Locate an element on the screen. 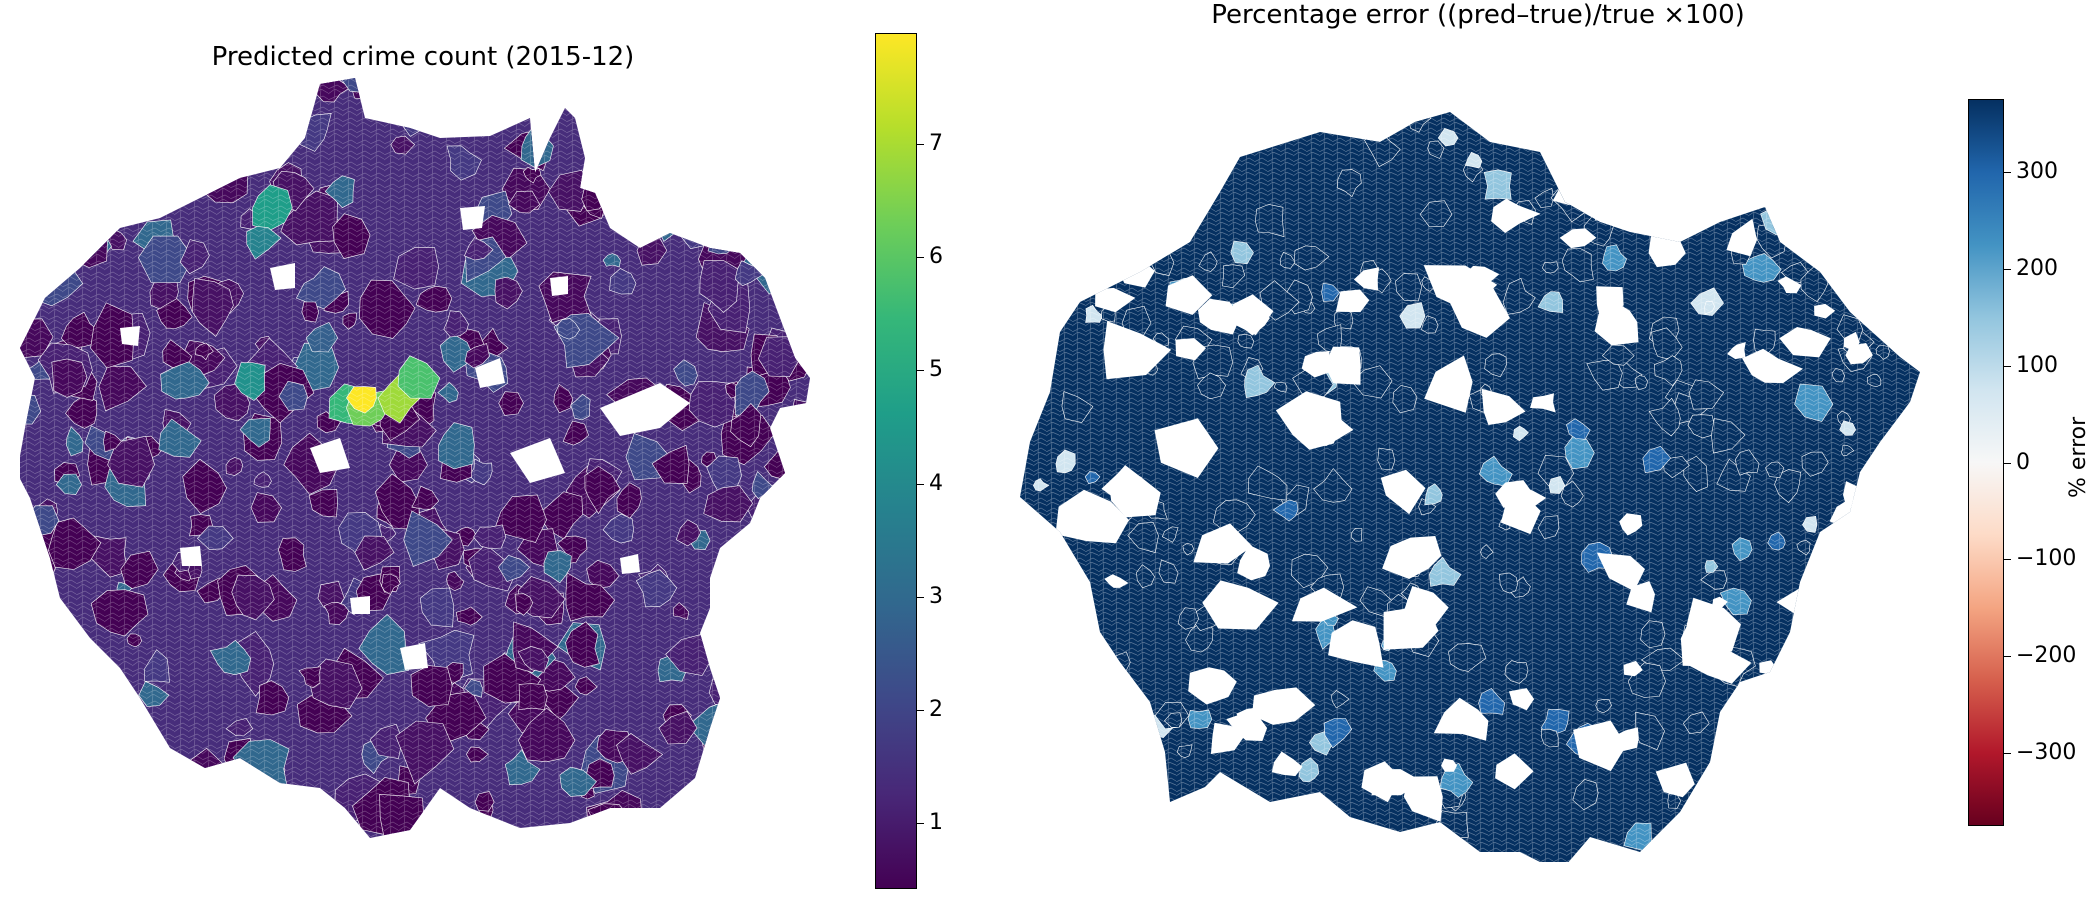 This screenshot has width=2100, height=900. right-panel-title: Percentage error ((pred–true)/true ×100) is located at coordinates (1478, 15).